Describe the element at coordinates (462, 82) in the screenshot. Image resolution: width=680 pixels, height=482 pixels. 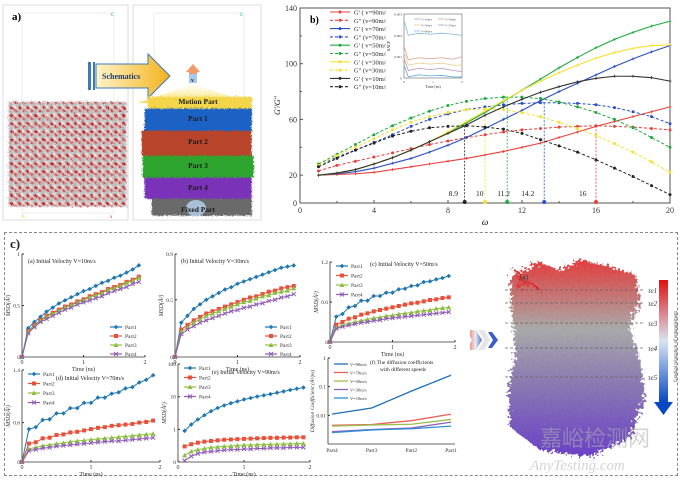
I see `inset-x-tick-label: 2` at that location.